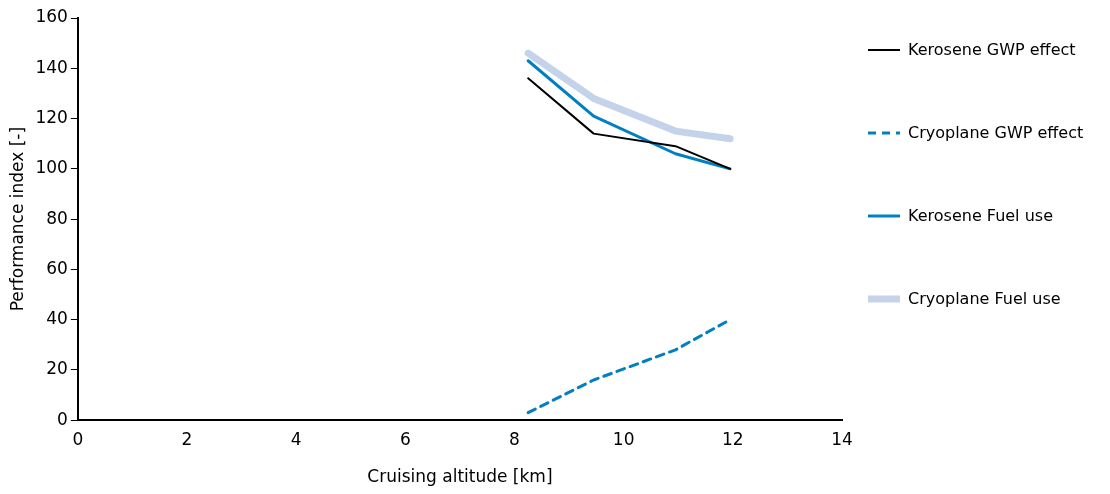 Image resolution: width=1110 pixels, height=494 pixels. What do you see at coordinates (842, 438) in the screenshot?
I see `x-tick-label: 14` at bounding box center [842, 438].